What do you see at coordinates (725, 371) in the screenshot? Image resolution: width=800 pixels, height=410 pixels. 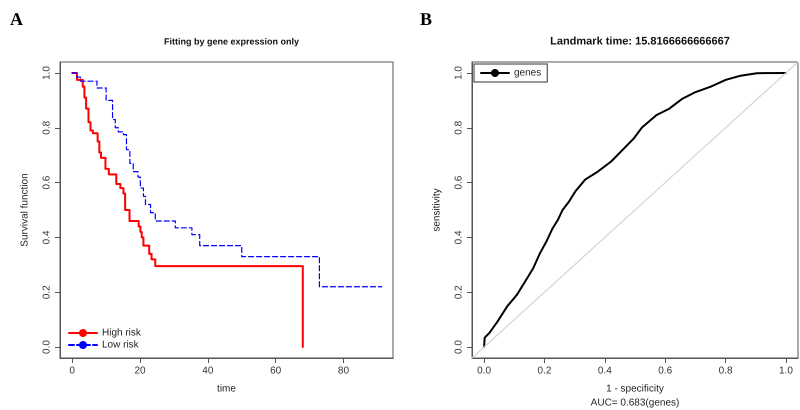 I see `x-tick-label: 0.8` at bounding box center [725, 371].